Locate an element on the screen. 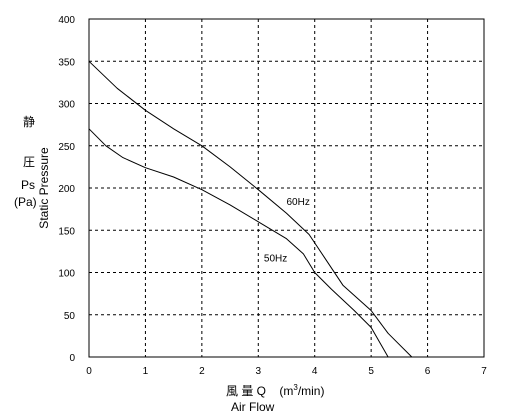  y-tick-label: 200 is located at coordinates (66, 189).